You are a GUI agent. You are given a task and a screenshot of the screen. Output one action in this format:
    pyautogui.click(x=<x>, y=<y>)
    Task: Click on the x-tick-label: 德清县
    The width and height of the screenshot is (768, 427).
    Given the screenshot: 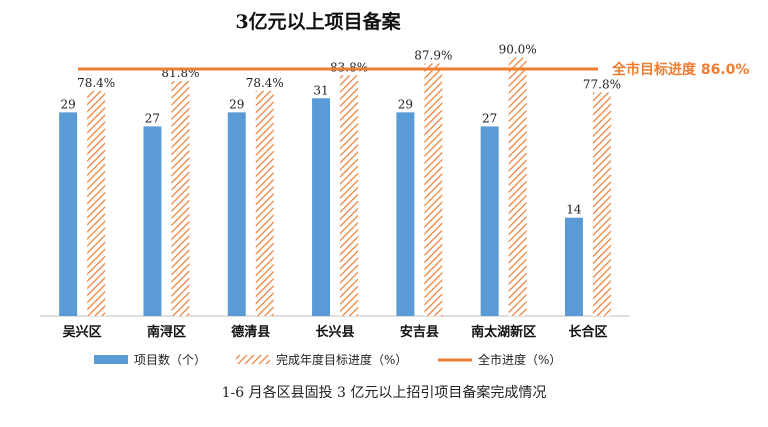 What is the action you would take?
    pyautogui.click(x=250, y=332)
    